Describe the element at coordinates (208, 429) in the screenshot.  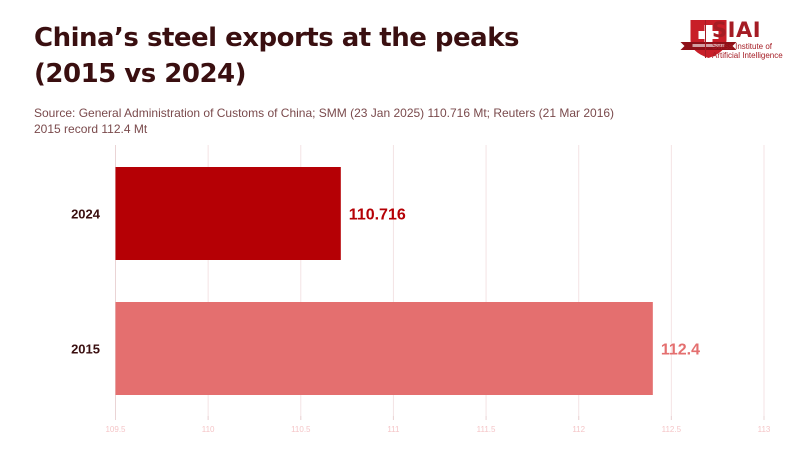
I see `x-tick-label: 110` at that location.